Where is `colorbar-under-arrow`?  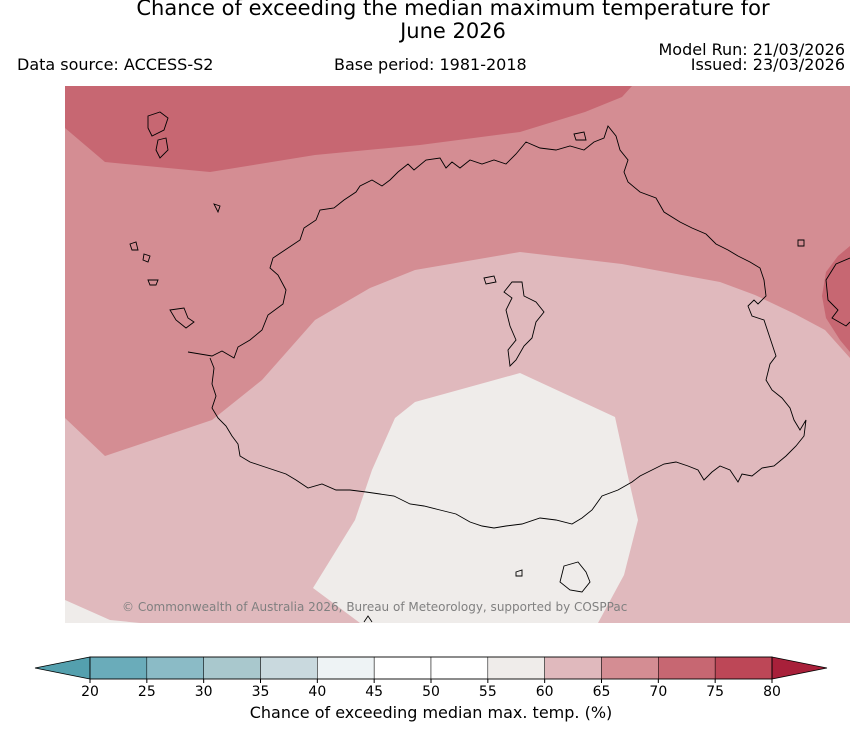
colorbar-under-arrow is located at coordinates (62, 668).